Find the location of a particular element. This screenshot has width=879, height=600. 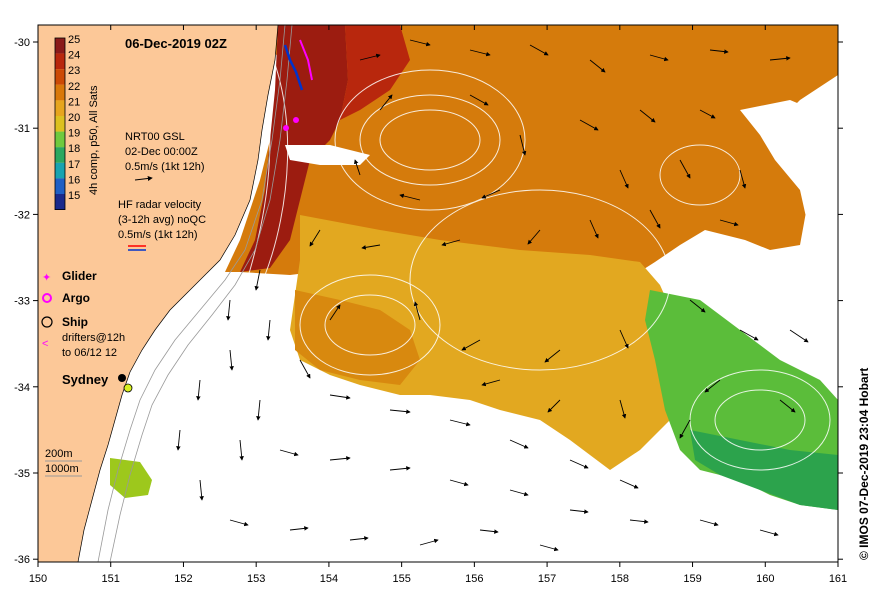

credit-text: © IMOS 07-Dec-2019 23:04 Hobart is located at coordinates (864, 464).